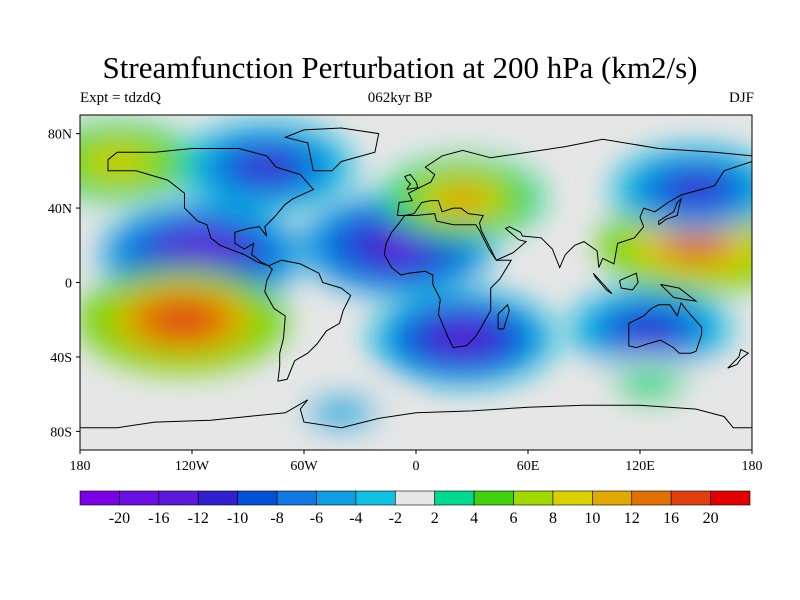 This screenshot has height=600, width=800. I want to click on colorbar-label: 16, so click(671, 518).